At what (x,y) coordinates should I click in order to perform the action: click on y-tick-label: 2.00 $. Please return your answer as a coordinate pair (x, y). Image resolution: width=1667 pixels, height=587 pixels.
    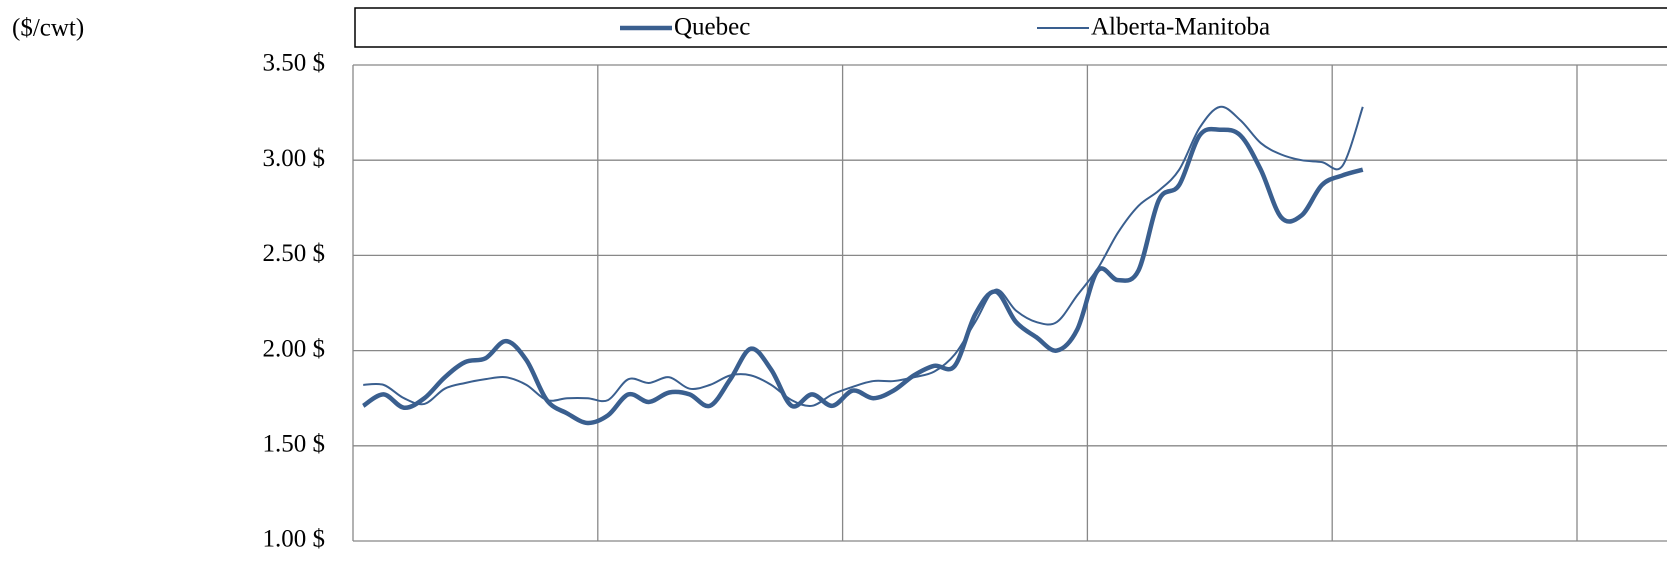
    Looking at the image, I should click on (294, 348).